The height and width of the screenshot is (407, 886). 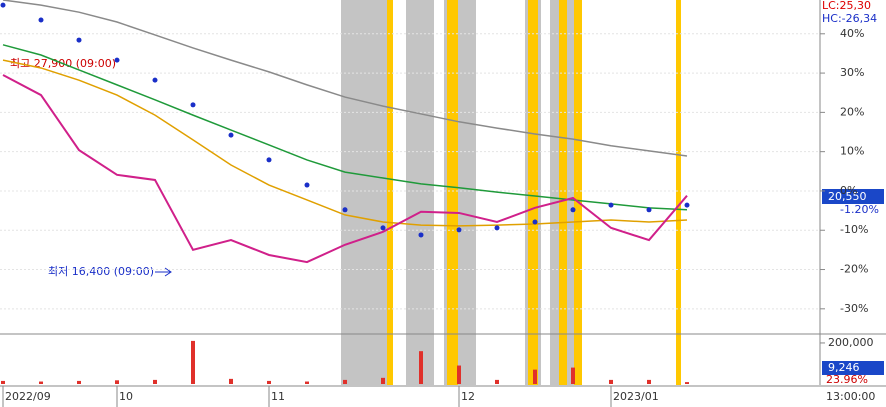 I want to click on volume-ratio-label: 23.96%, so click(x=847, y=379).